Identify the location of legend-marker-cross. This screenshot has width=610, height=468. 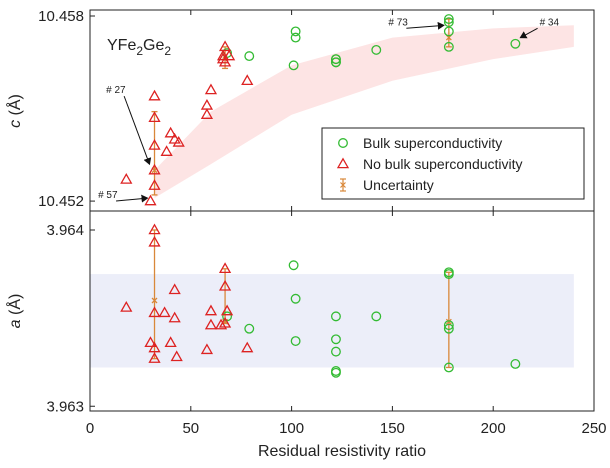
(343, 185).